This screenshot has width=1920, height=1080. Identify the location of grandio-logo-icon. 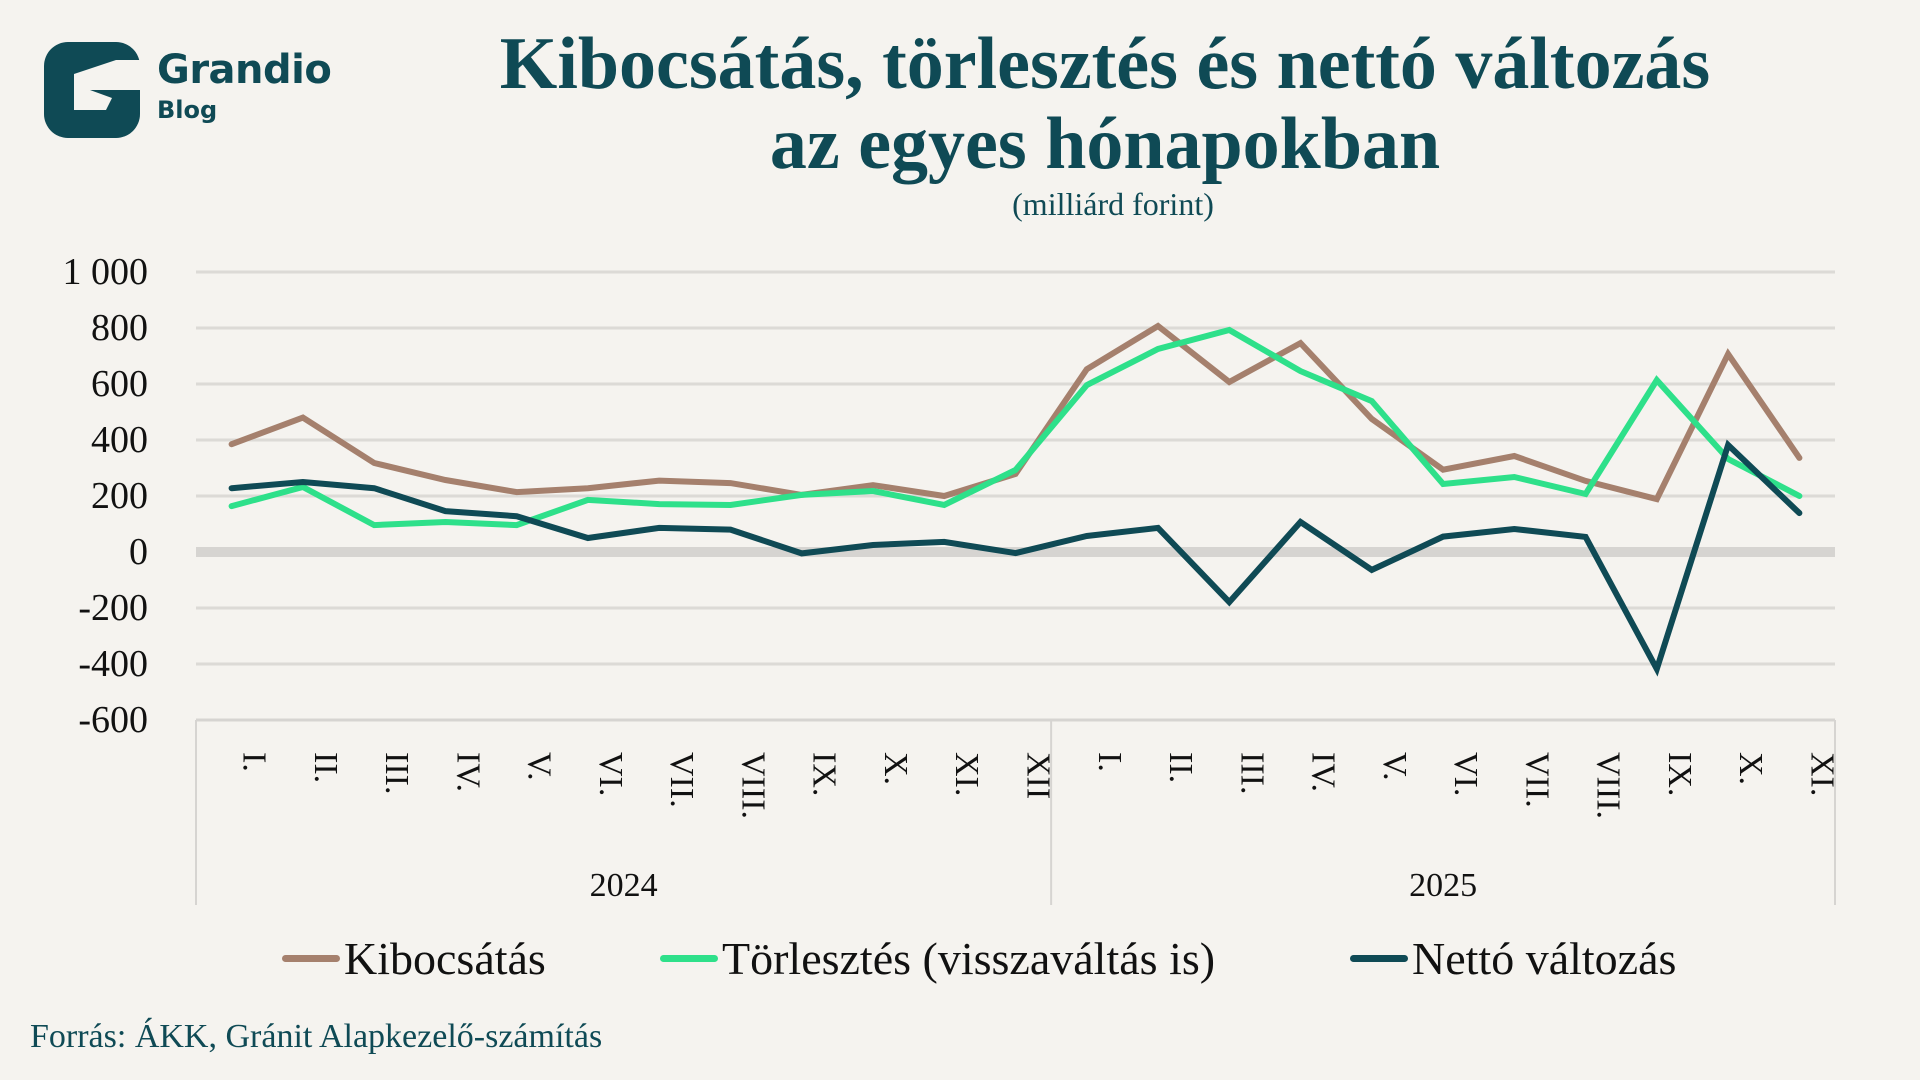
(92, 90).